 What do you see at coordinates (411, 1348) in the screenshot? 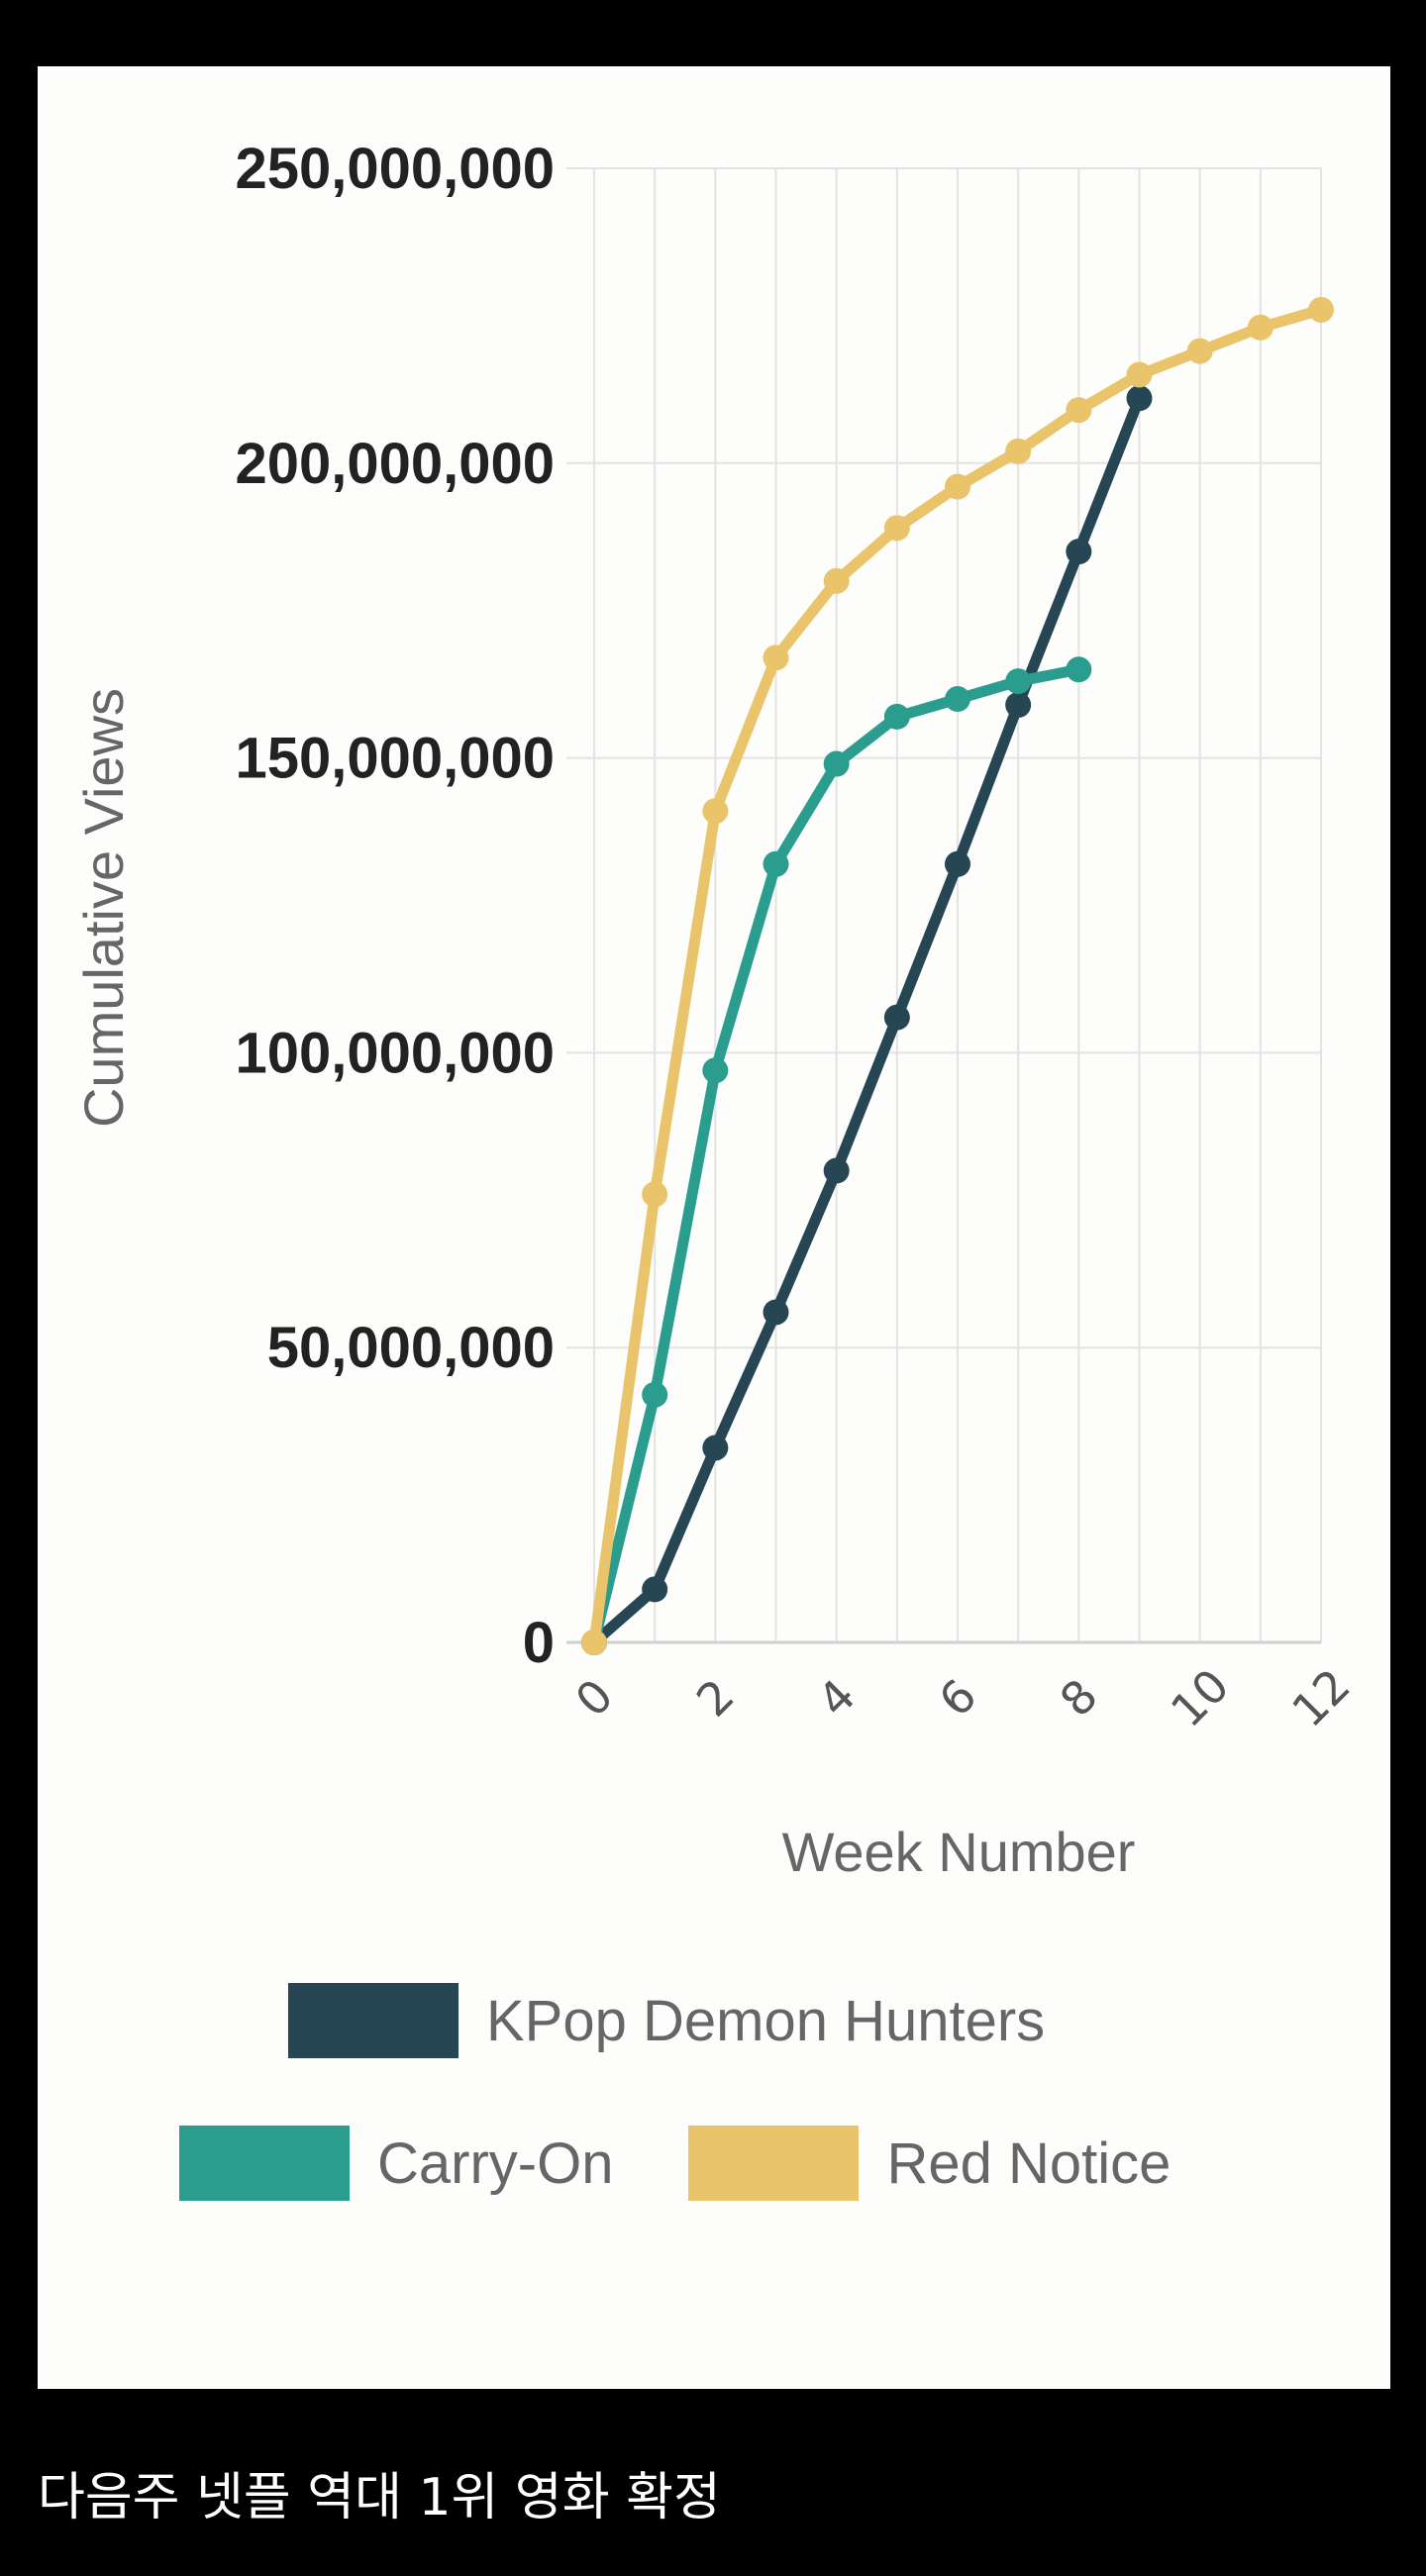
I see `y-tick-label: 50,000,000` at bounding box center [411, 1348].